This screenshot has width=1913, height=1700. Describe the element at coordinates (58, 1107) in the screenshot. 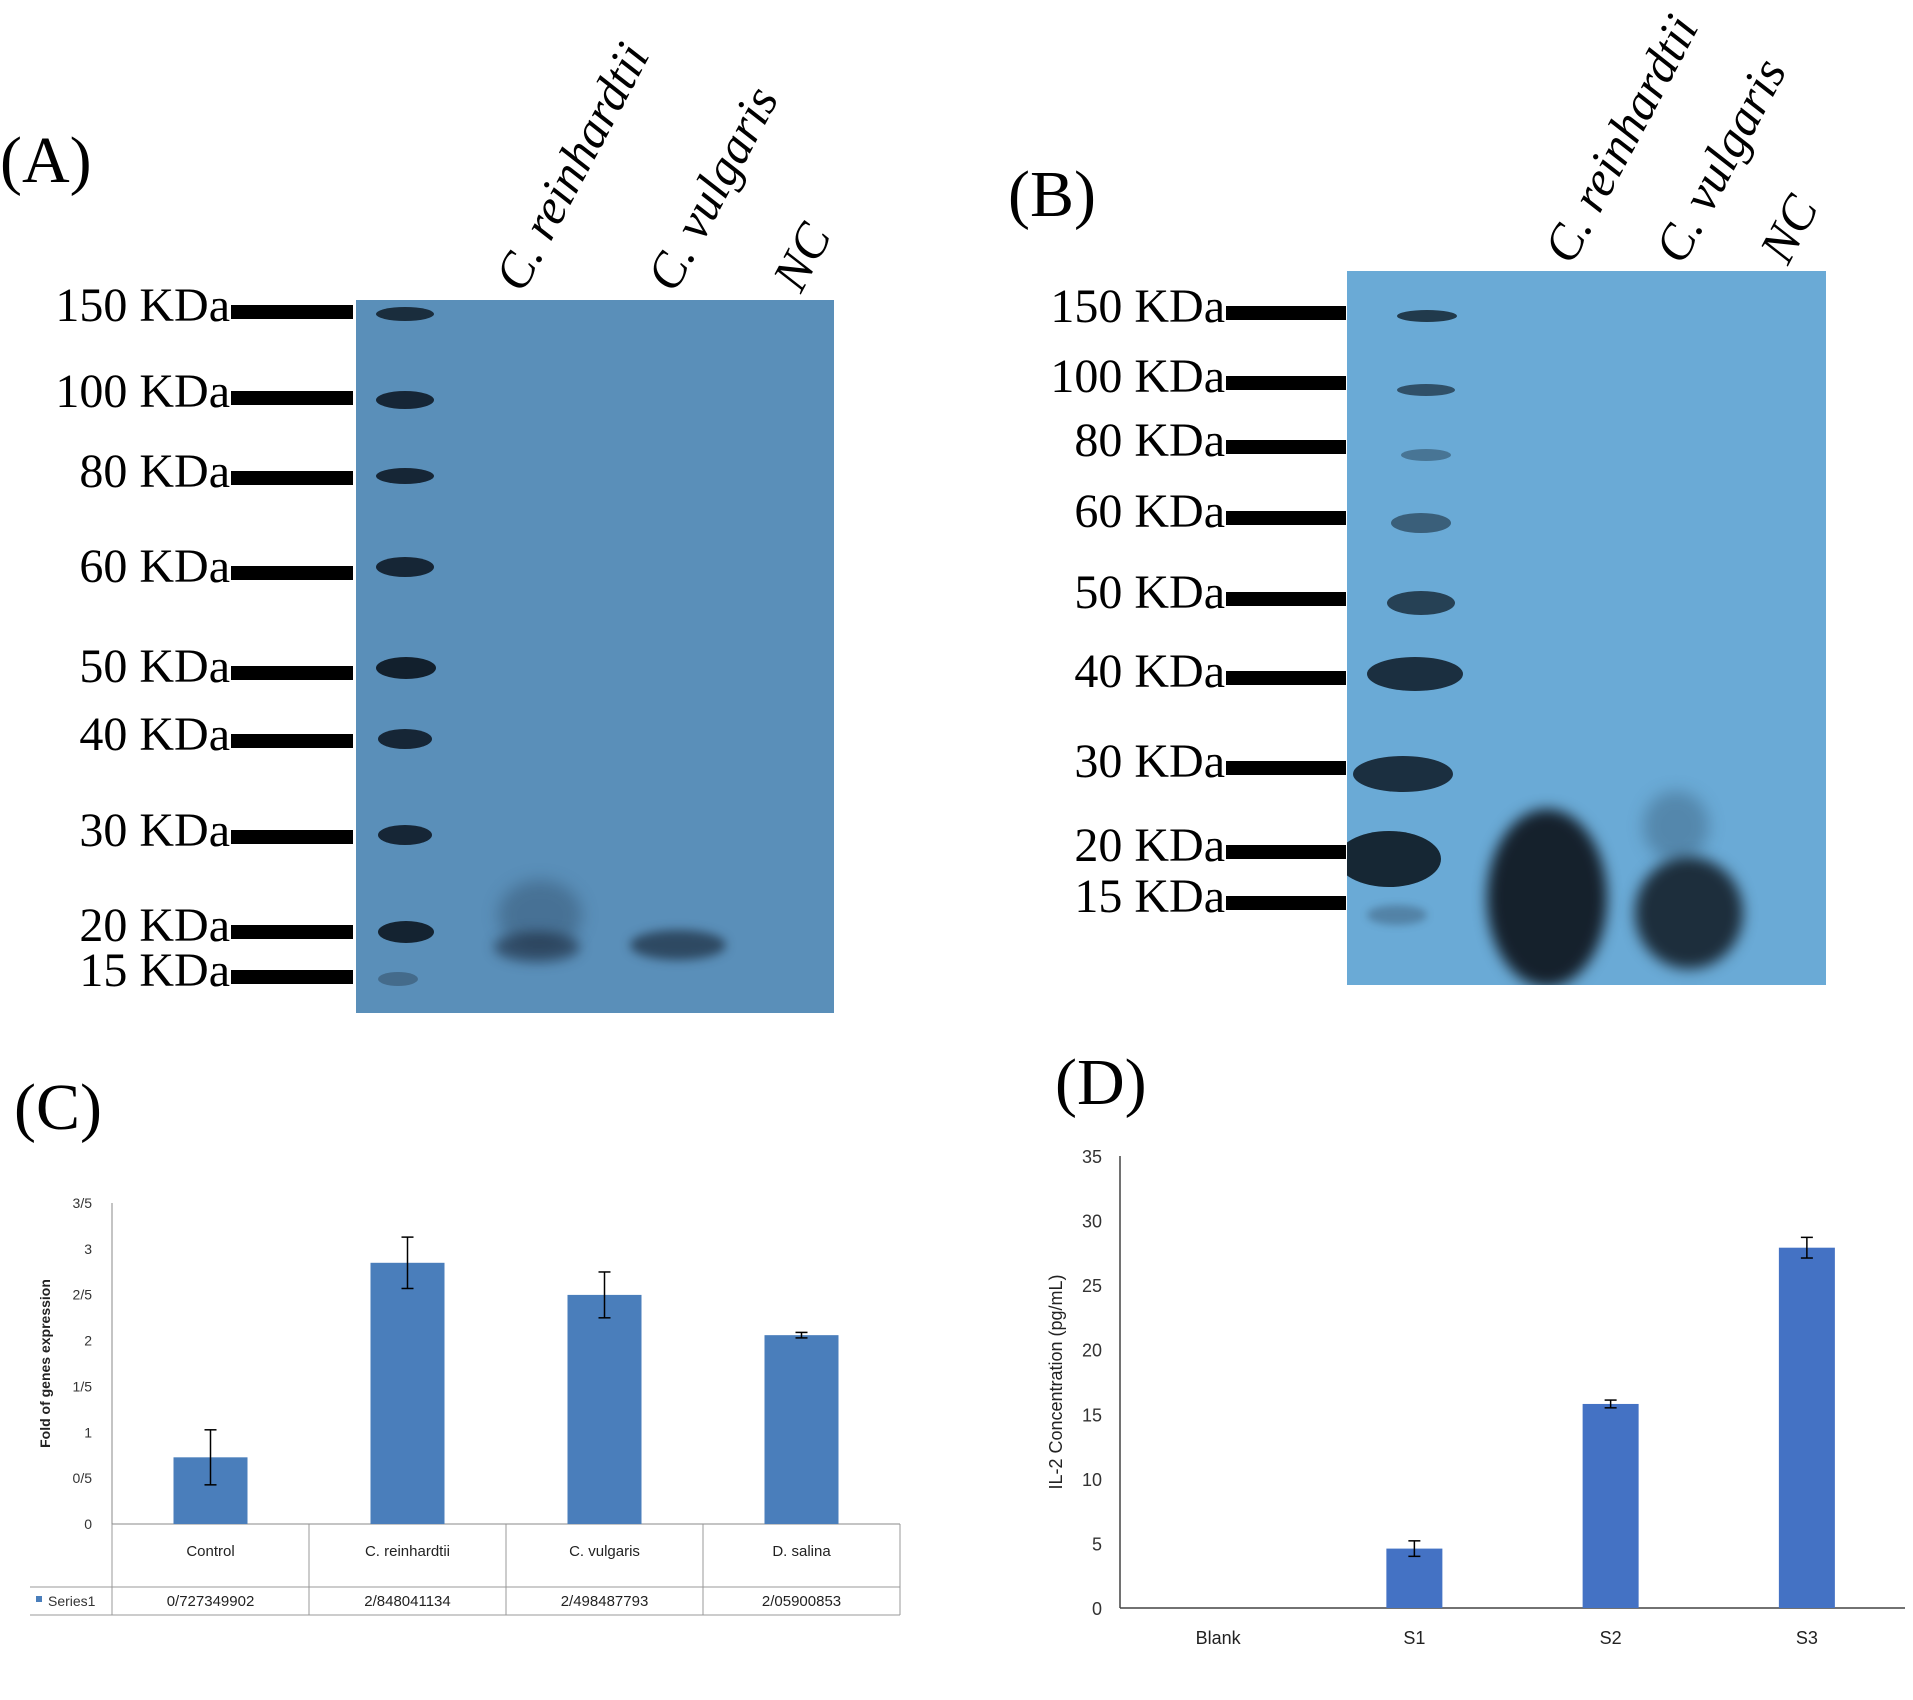

I see `panel-c-label: (C)` at that location.